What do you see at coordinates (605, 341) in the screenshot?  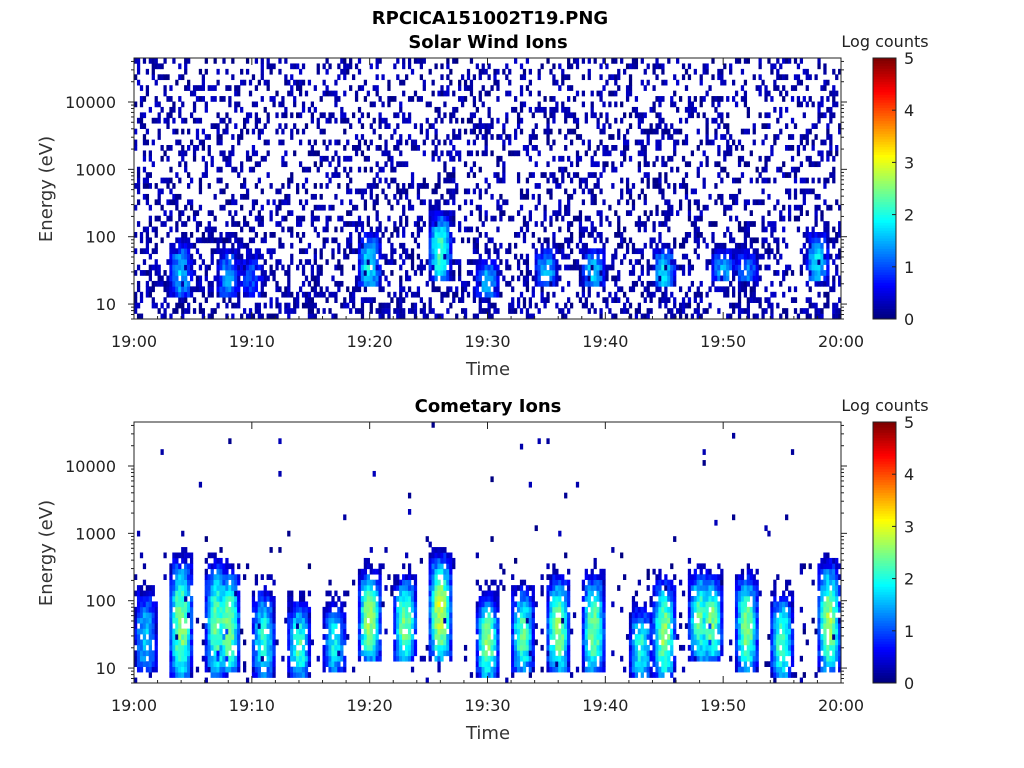 I see `x-tick-label: 19:40` at bounding box center [605, 341].